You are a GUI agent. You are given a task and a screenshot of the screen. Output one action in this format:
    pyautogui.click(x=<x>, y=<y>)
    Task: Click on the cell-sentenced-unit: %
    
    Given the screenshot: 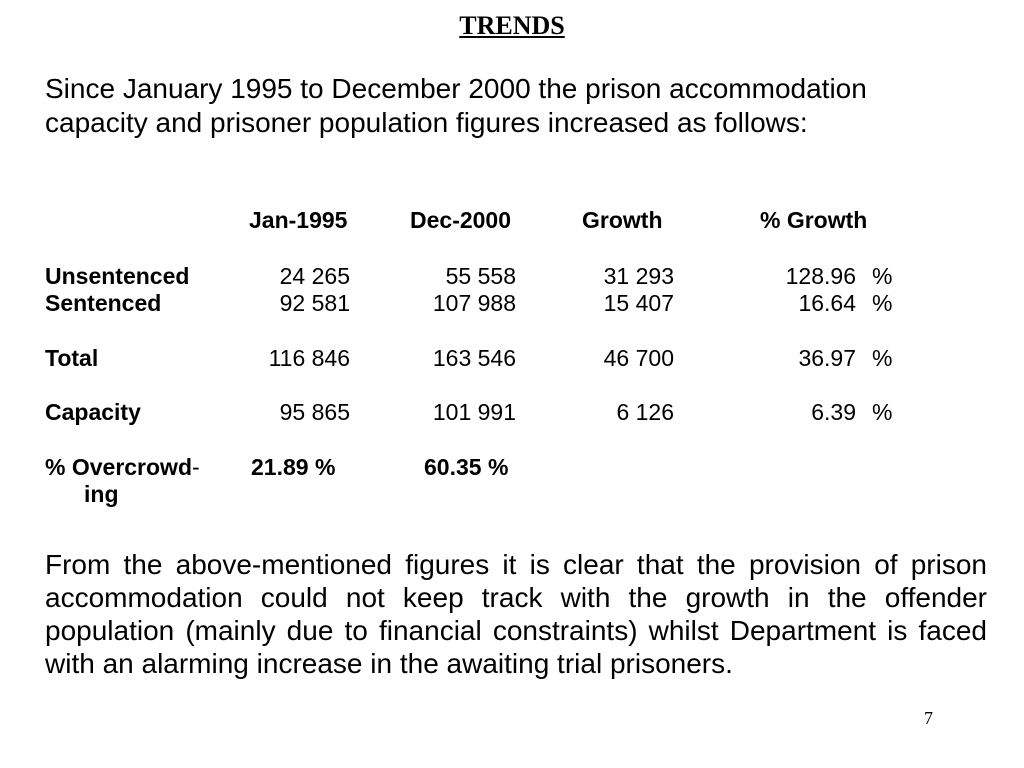 What is the action you would take?
    pyautogui.click(x=882, y=303)
    